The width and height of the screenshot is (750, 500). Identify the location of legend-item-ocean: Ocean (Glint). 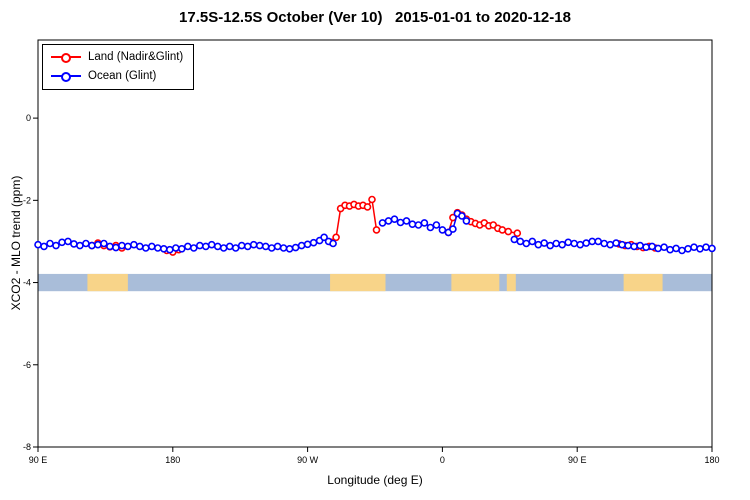
(117, 76).